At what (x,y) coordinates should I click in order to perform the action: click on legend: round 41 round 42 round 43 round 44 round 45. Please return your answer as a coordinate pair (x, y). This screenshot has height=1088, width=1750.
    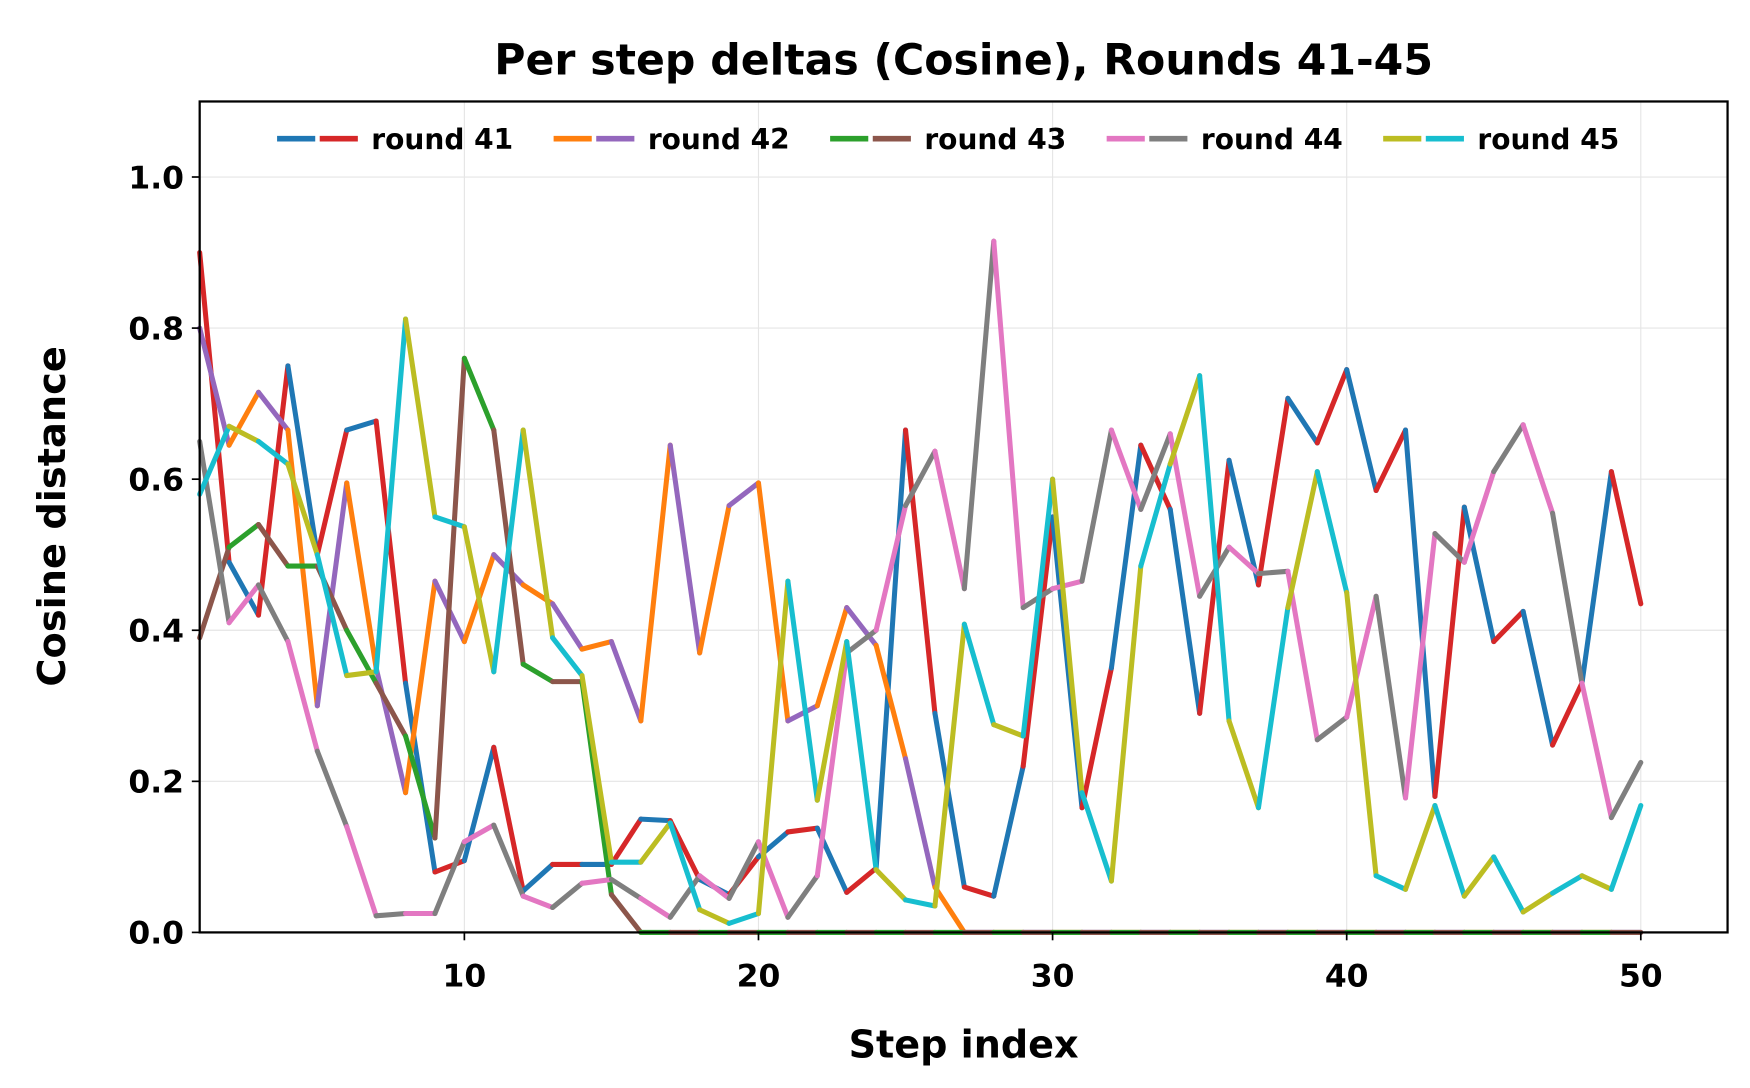
    Looking at the image, I should click on (948, 139).